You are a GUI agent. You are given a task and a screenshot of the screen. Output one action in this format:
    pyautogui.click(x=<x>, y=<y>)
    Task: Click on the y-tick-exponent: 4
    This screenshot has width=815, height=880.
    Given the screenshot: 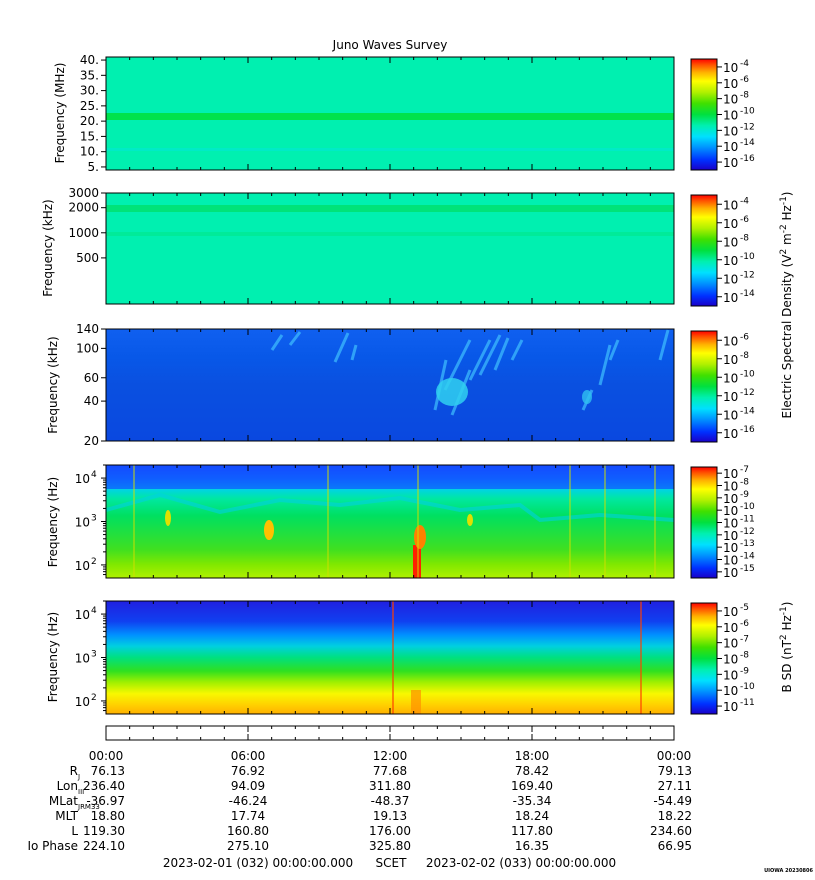 What is the action you would take?
    pyautogui.click(x=94, y=611)
    